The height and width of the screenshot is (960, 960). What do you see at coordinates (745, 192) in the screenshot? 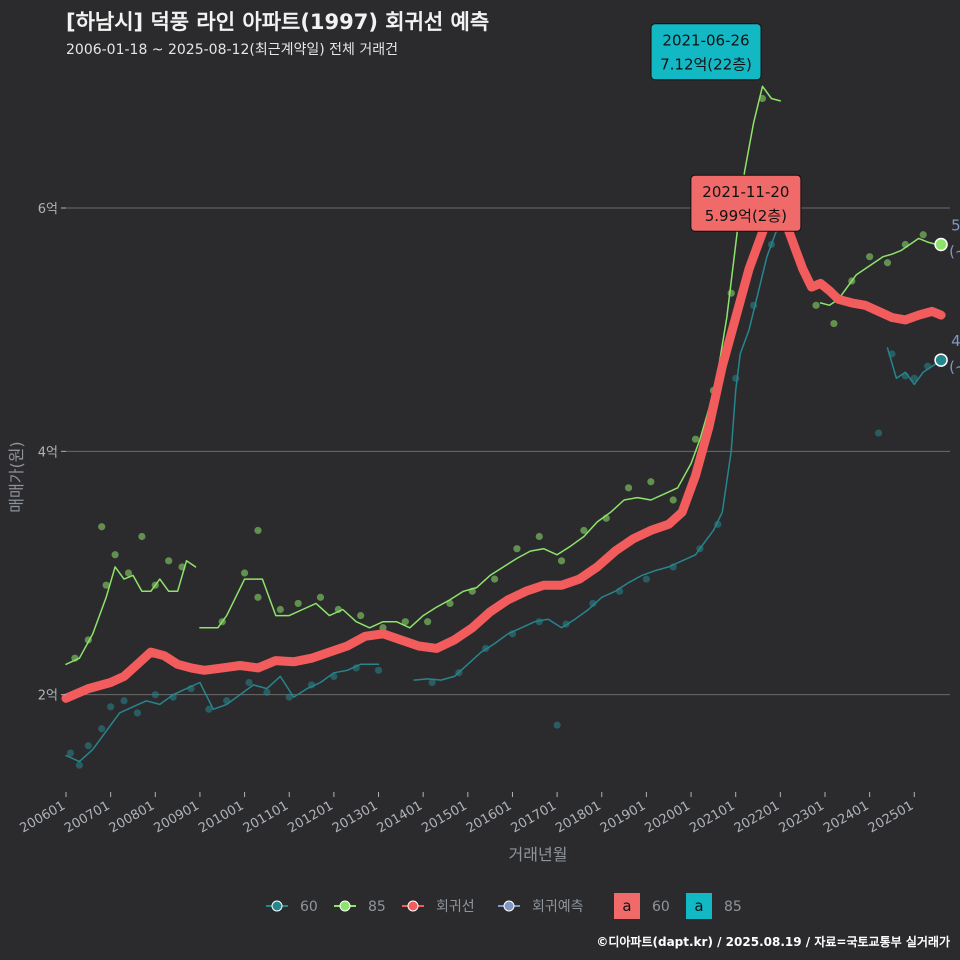
I see `annotation-date: 2021-11-20` at bounding box center [745, 192].